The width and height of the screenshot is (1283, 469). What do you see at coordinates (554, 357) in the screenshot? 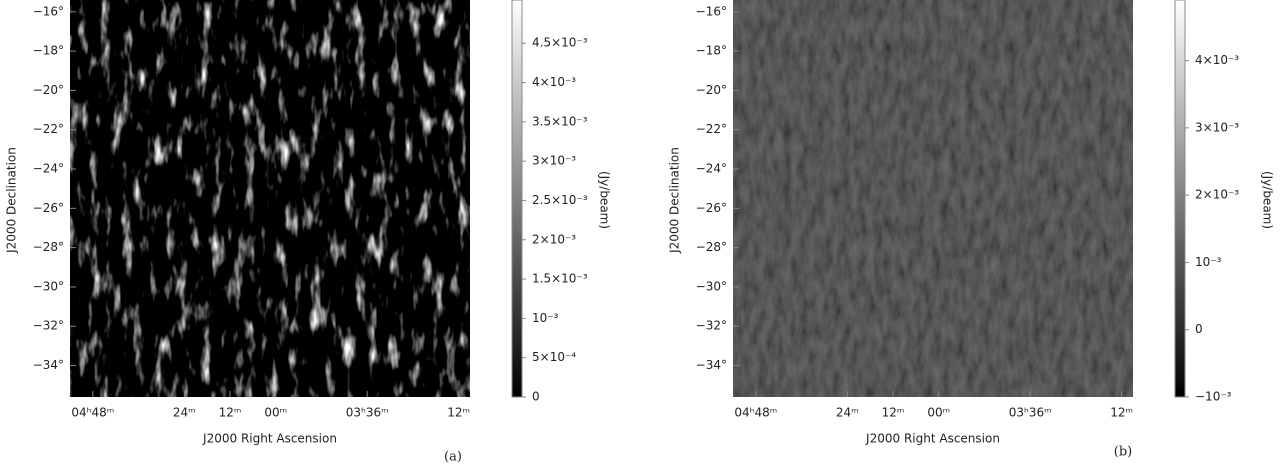
I see `colorbar-tick-label: 5×10⁻⁴` at bounding box center [554, 357].